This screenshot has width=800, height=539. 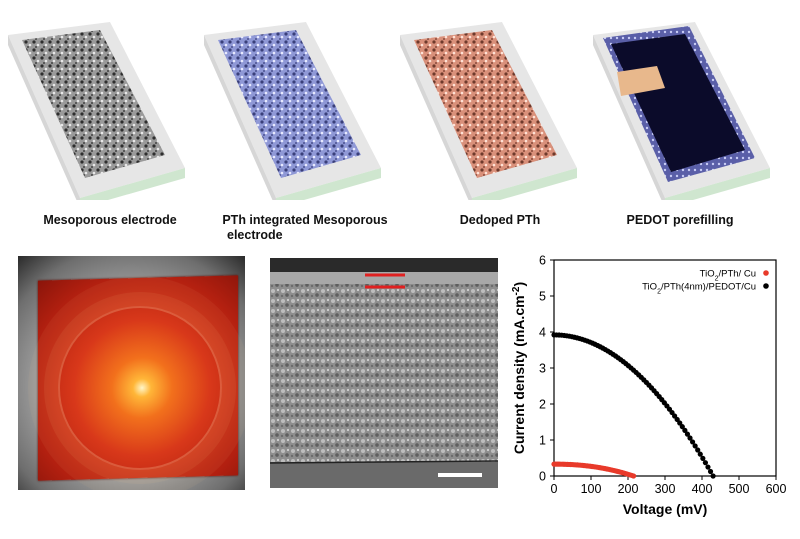 What do you see at coordinates (665, 489) in the screenshot?
I see `x-tick-label: 300` at bounding box center [665, 489].